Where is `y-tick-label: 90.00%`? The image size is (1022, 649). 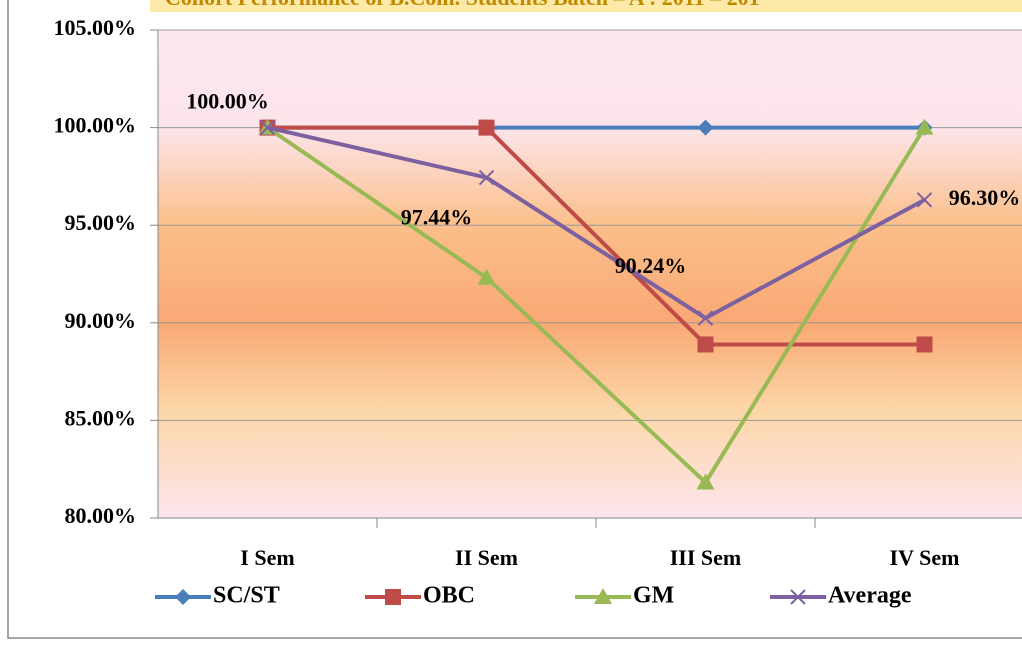
y-tick-label: 90.00% is located at coordinates (101, 320).